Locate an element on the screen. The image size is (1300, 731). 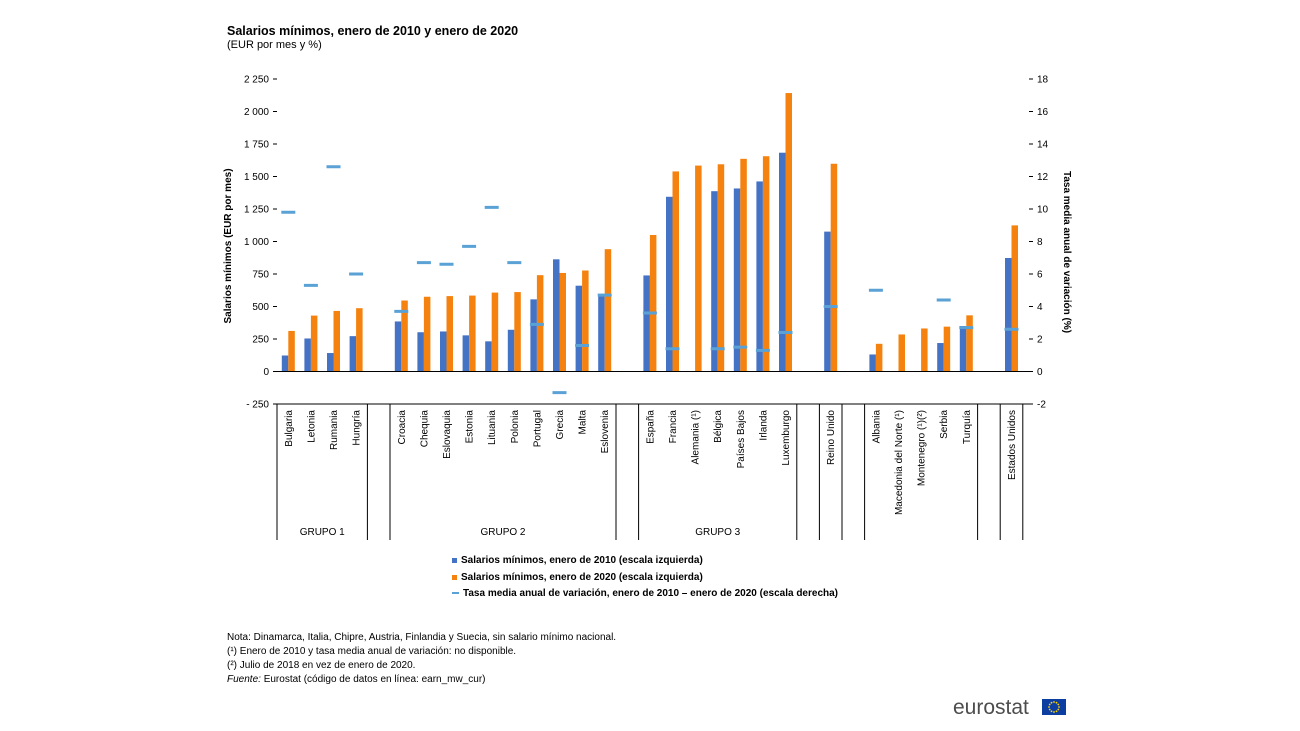
legend-swatch-rate is located at coordinates (455, 593).